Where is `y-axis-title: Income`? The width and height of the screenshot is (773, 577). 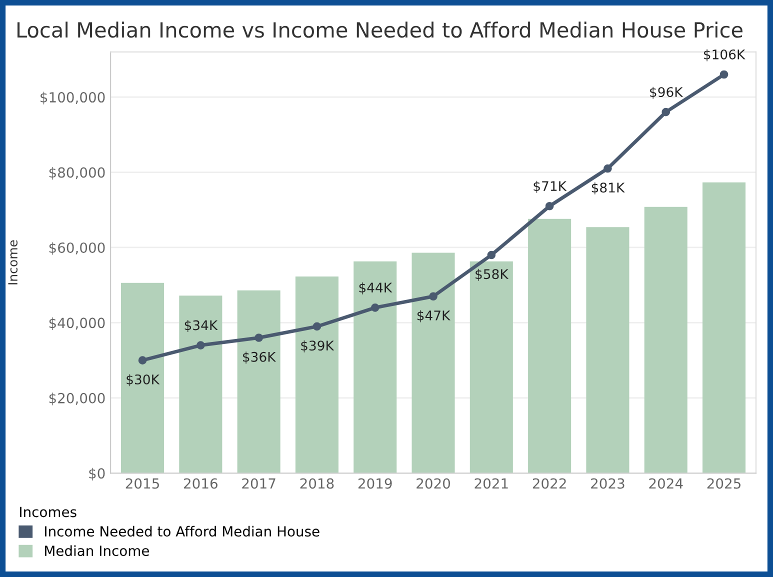
y-axis-title: Income is located at coordinates (13, 262).